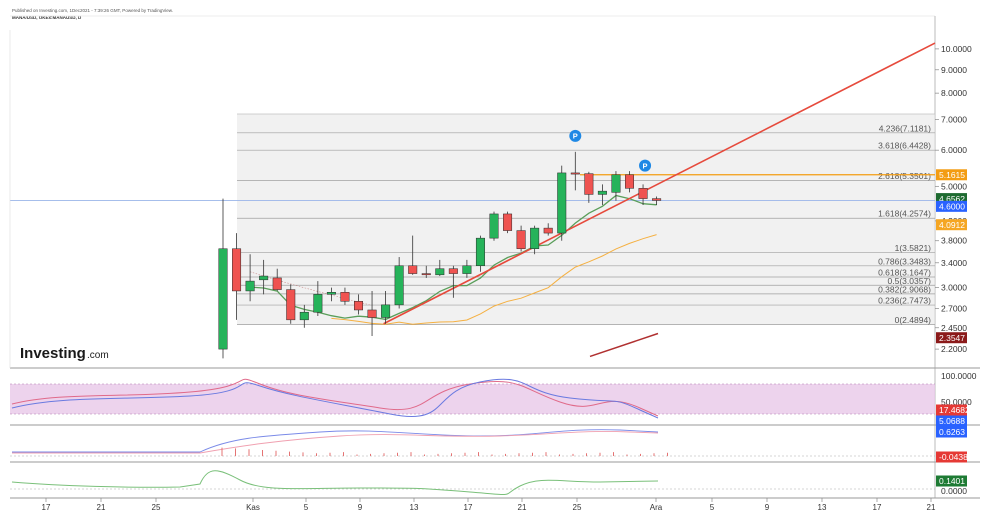  I want to click on x-tick-label-14: 17, so click(877, 507).